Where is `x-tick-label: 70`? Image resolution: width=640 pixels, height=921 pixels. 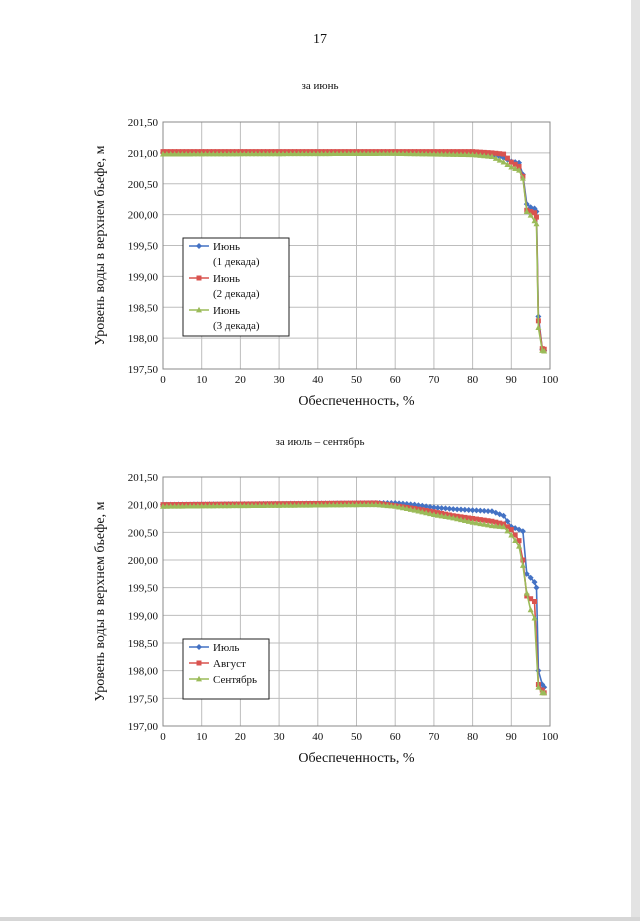 x-tick-label: 70 is located at coordinates (434, 380).